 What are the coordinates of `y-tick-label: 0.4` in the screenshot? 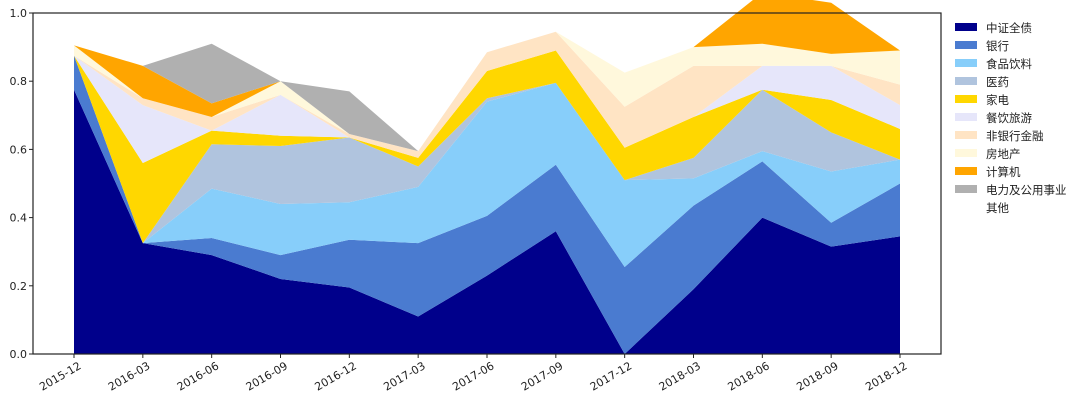 It's located at (19, 218).